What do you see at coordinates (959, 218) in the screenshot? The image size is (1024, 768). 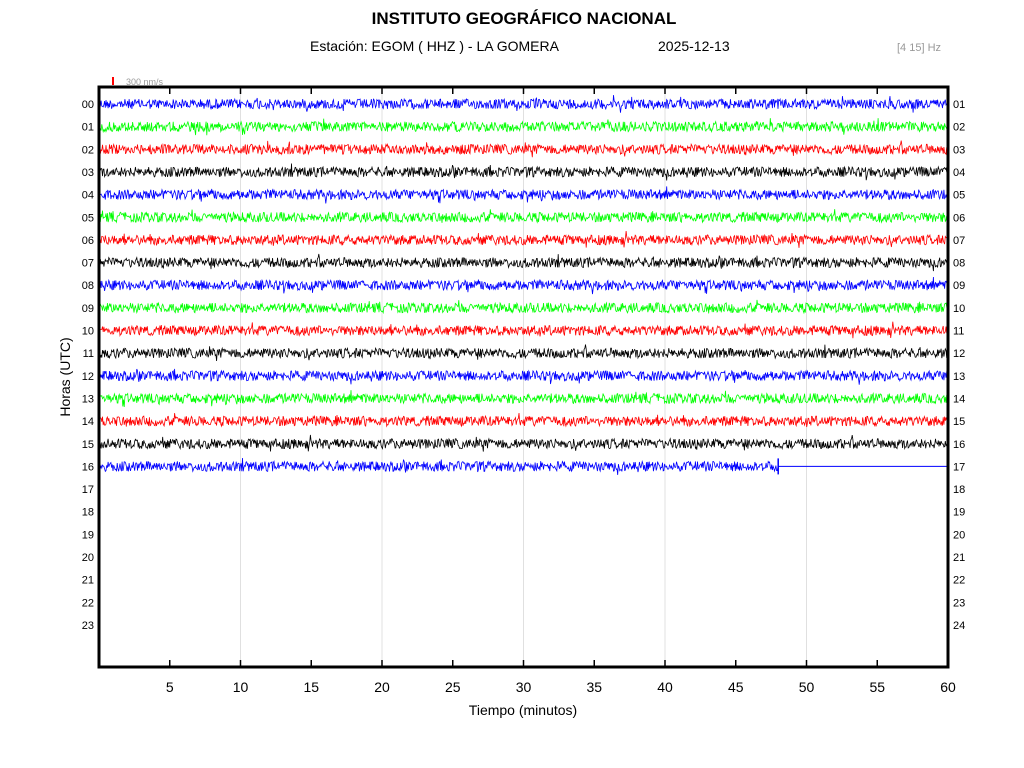 I see `hour-label-right: 06` at bounding box center [959, 218].